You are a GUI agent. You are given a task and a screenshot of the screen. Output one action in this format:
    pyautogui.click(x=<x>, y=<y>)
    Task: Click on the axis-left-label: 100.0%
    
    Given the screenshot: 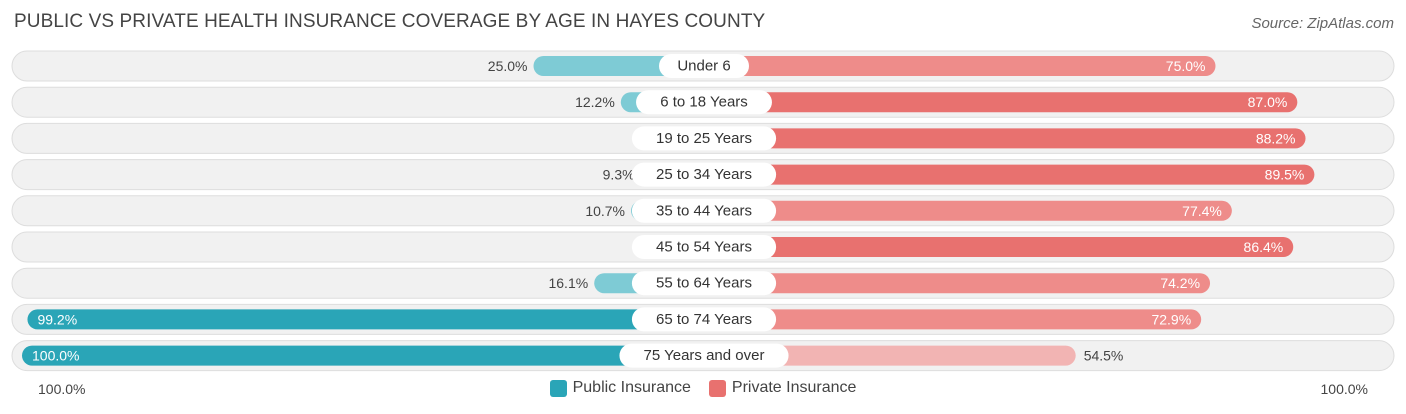 What is the action you would take?
    pyautogui.click(x=62, y=389)
    